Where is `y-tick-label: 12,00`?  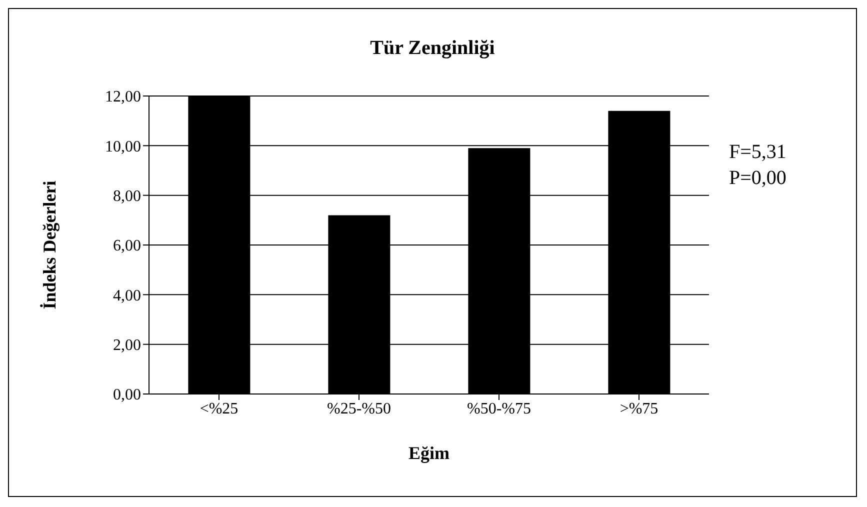 y-tick-label: 12,00 is located at coordinates (123, 97).